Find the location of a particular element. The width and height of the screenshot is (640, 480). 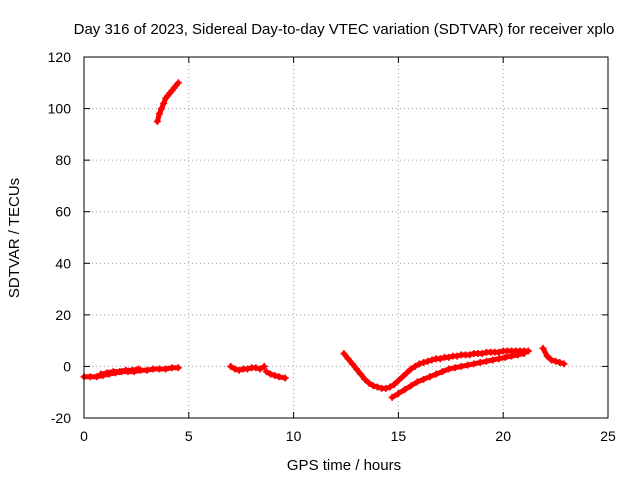

y-tick-label: 120 is located at coordinates (60, 57).